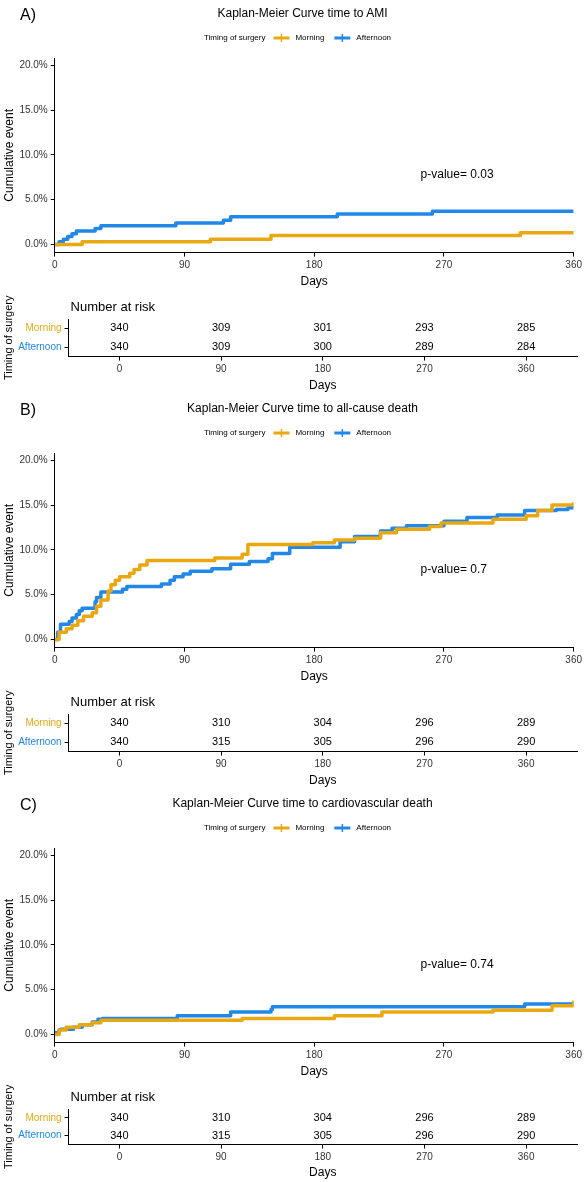 The width and height of the screenshot is (585, 1182). What do you see at coordinates (322, 346) in the screenshot?
I see `data-label: 300` at bounding box center [322, 346].